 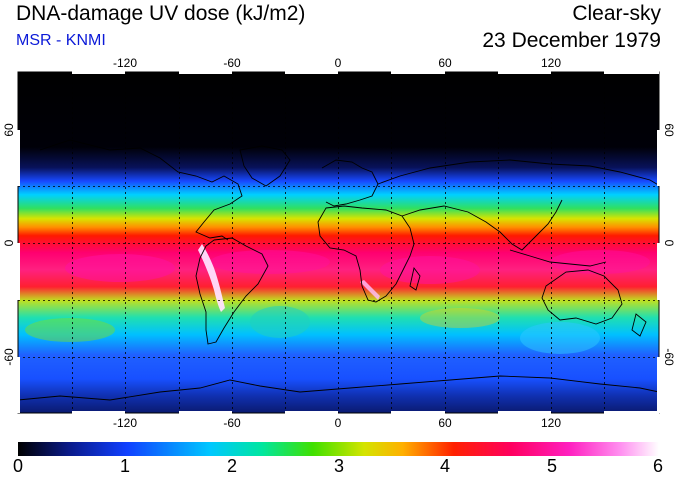 I want to click on lon-top-tick: -120, so click(x=125, y=63).